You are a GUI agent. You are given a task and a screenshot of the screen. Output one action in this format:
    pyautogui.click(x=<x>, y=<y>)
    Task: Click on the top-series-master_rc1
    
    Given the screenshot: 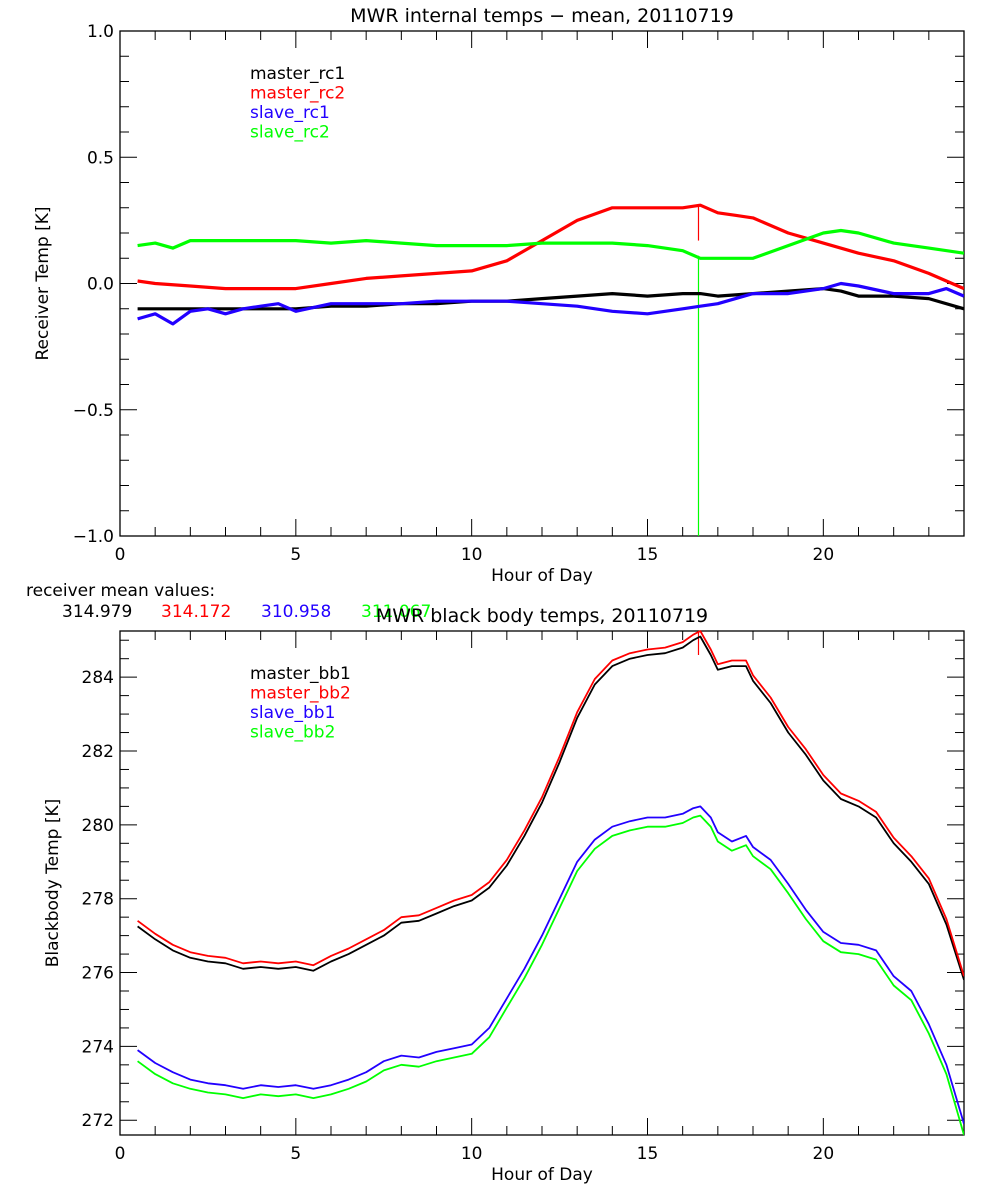 What is the action you would take?
    pyautogui.click(x=550, y=299)
    